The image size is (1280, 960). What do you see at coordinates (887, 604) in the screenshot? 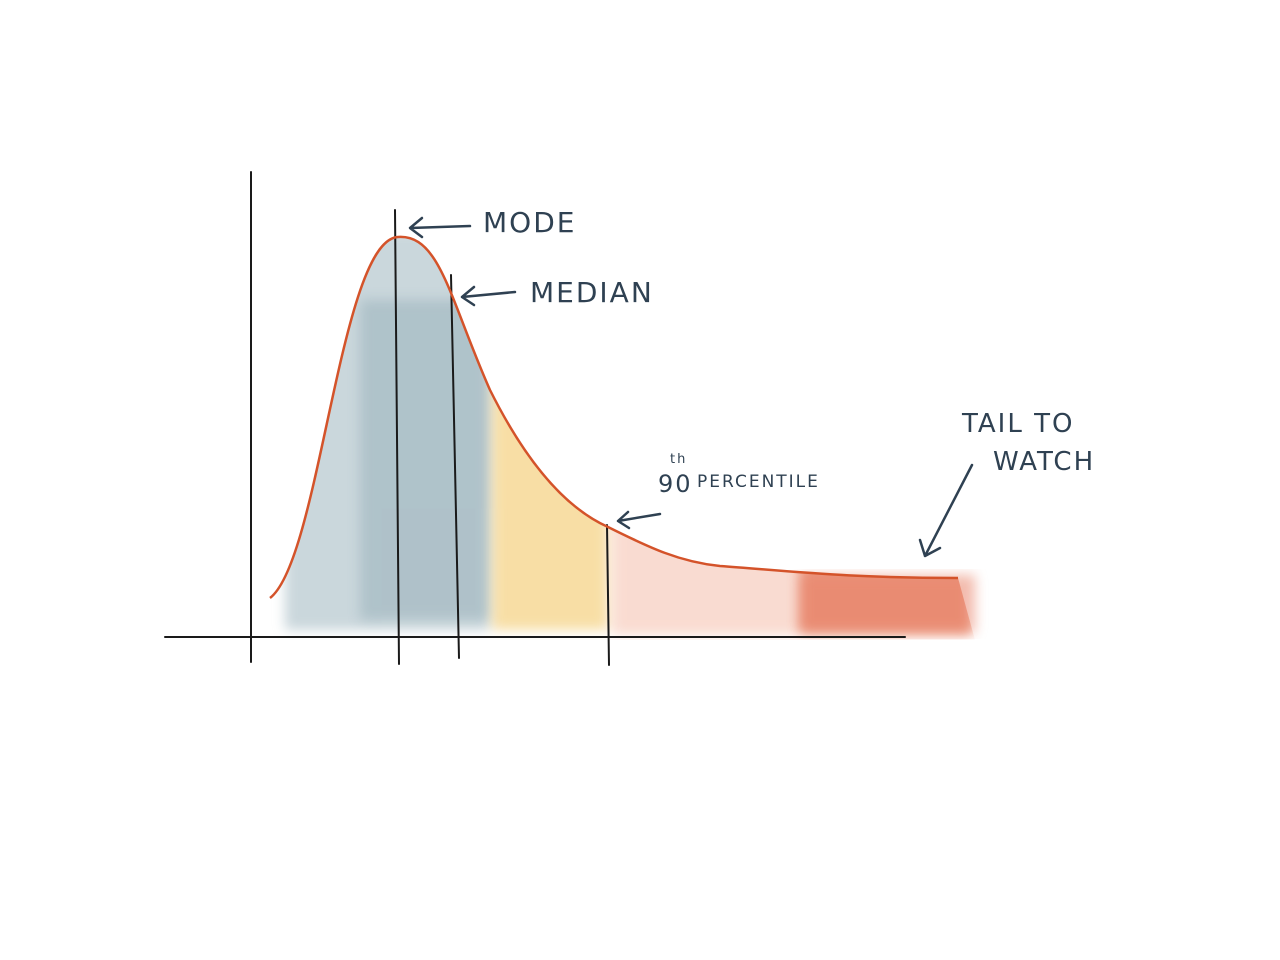
I see `tail-watch-shade-outer` at bounding box center [887, 604].